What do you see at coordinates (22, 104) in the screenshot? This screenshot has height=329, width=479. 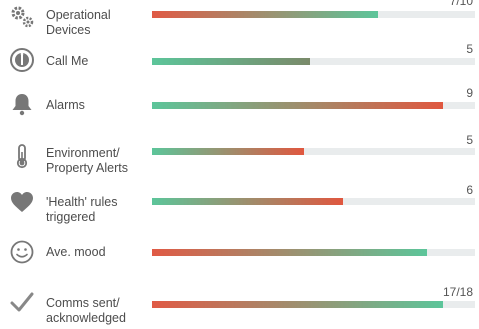 I see `bell-icon` at bounding box center [22, 104].